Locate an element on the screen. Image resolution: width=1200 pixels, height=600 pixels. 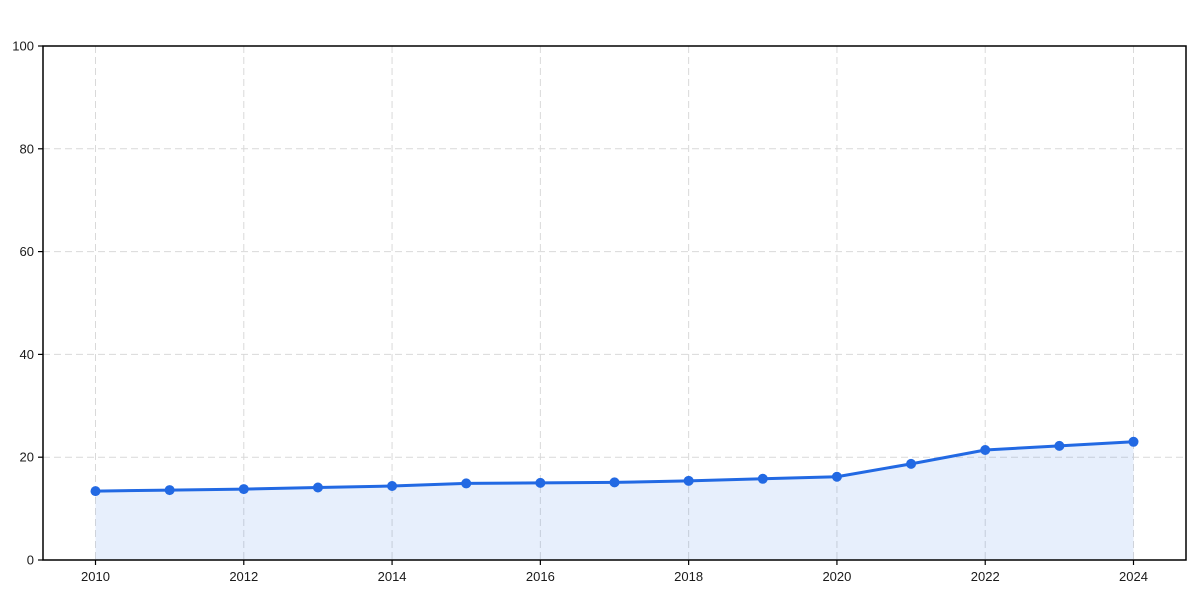
x-axis-tick-label: 2024 is located at coordinates (1133, 576).